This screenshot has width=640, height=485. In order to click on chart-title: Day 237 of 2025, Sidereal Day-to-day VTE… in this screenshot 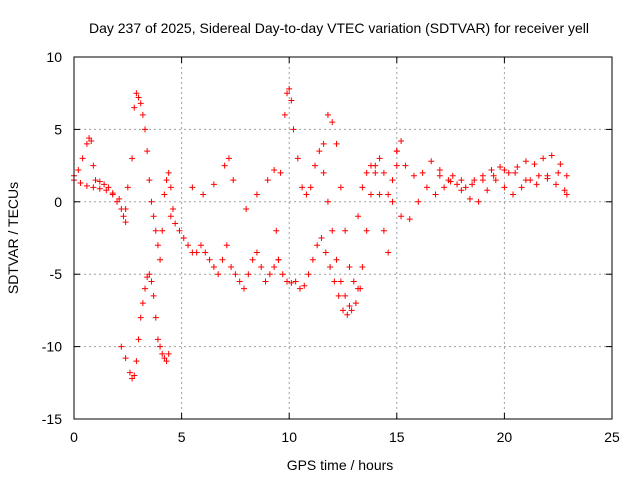, I will do `click(339, 28)`.